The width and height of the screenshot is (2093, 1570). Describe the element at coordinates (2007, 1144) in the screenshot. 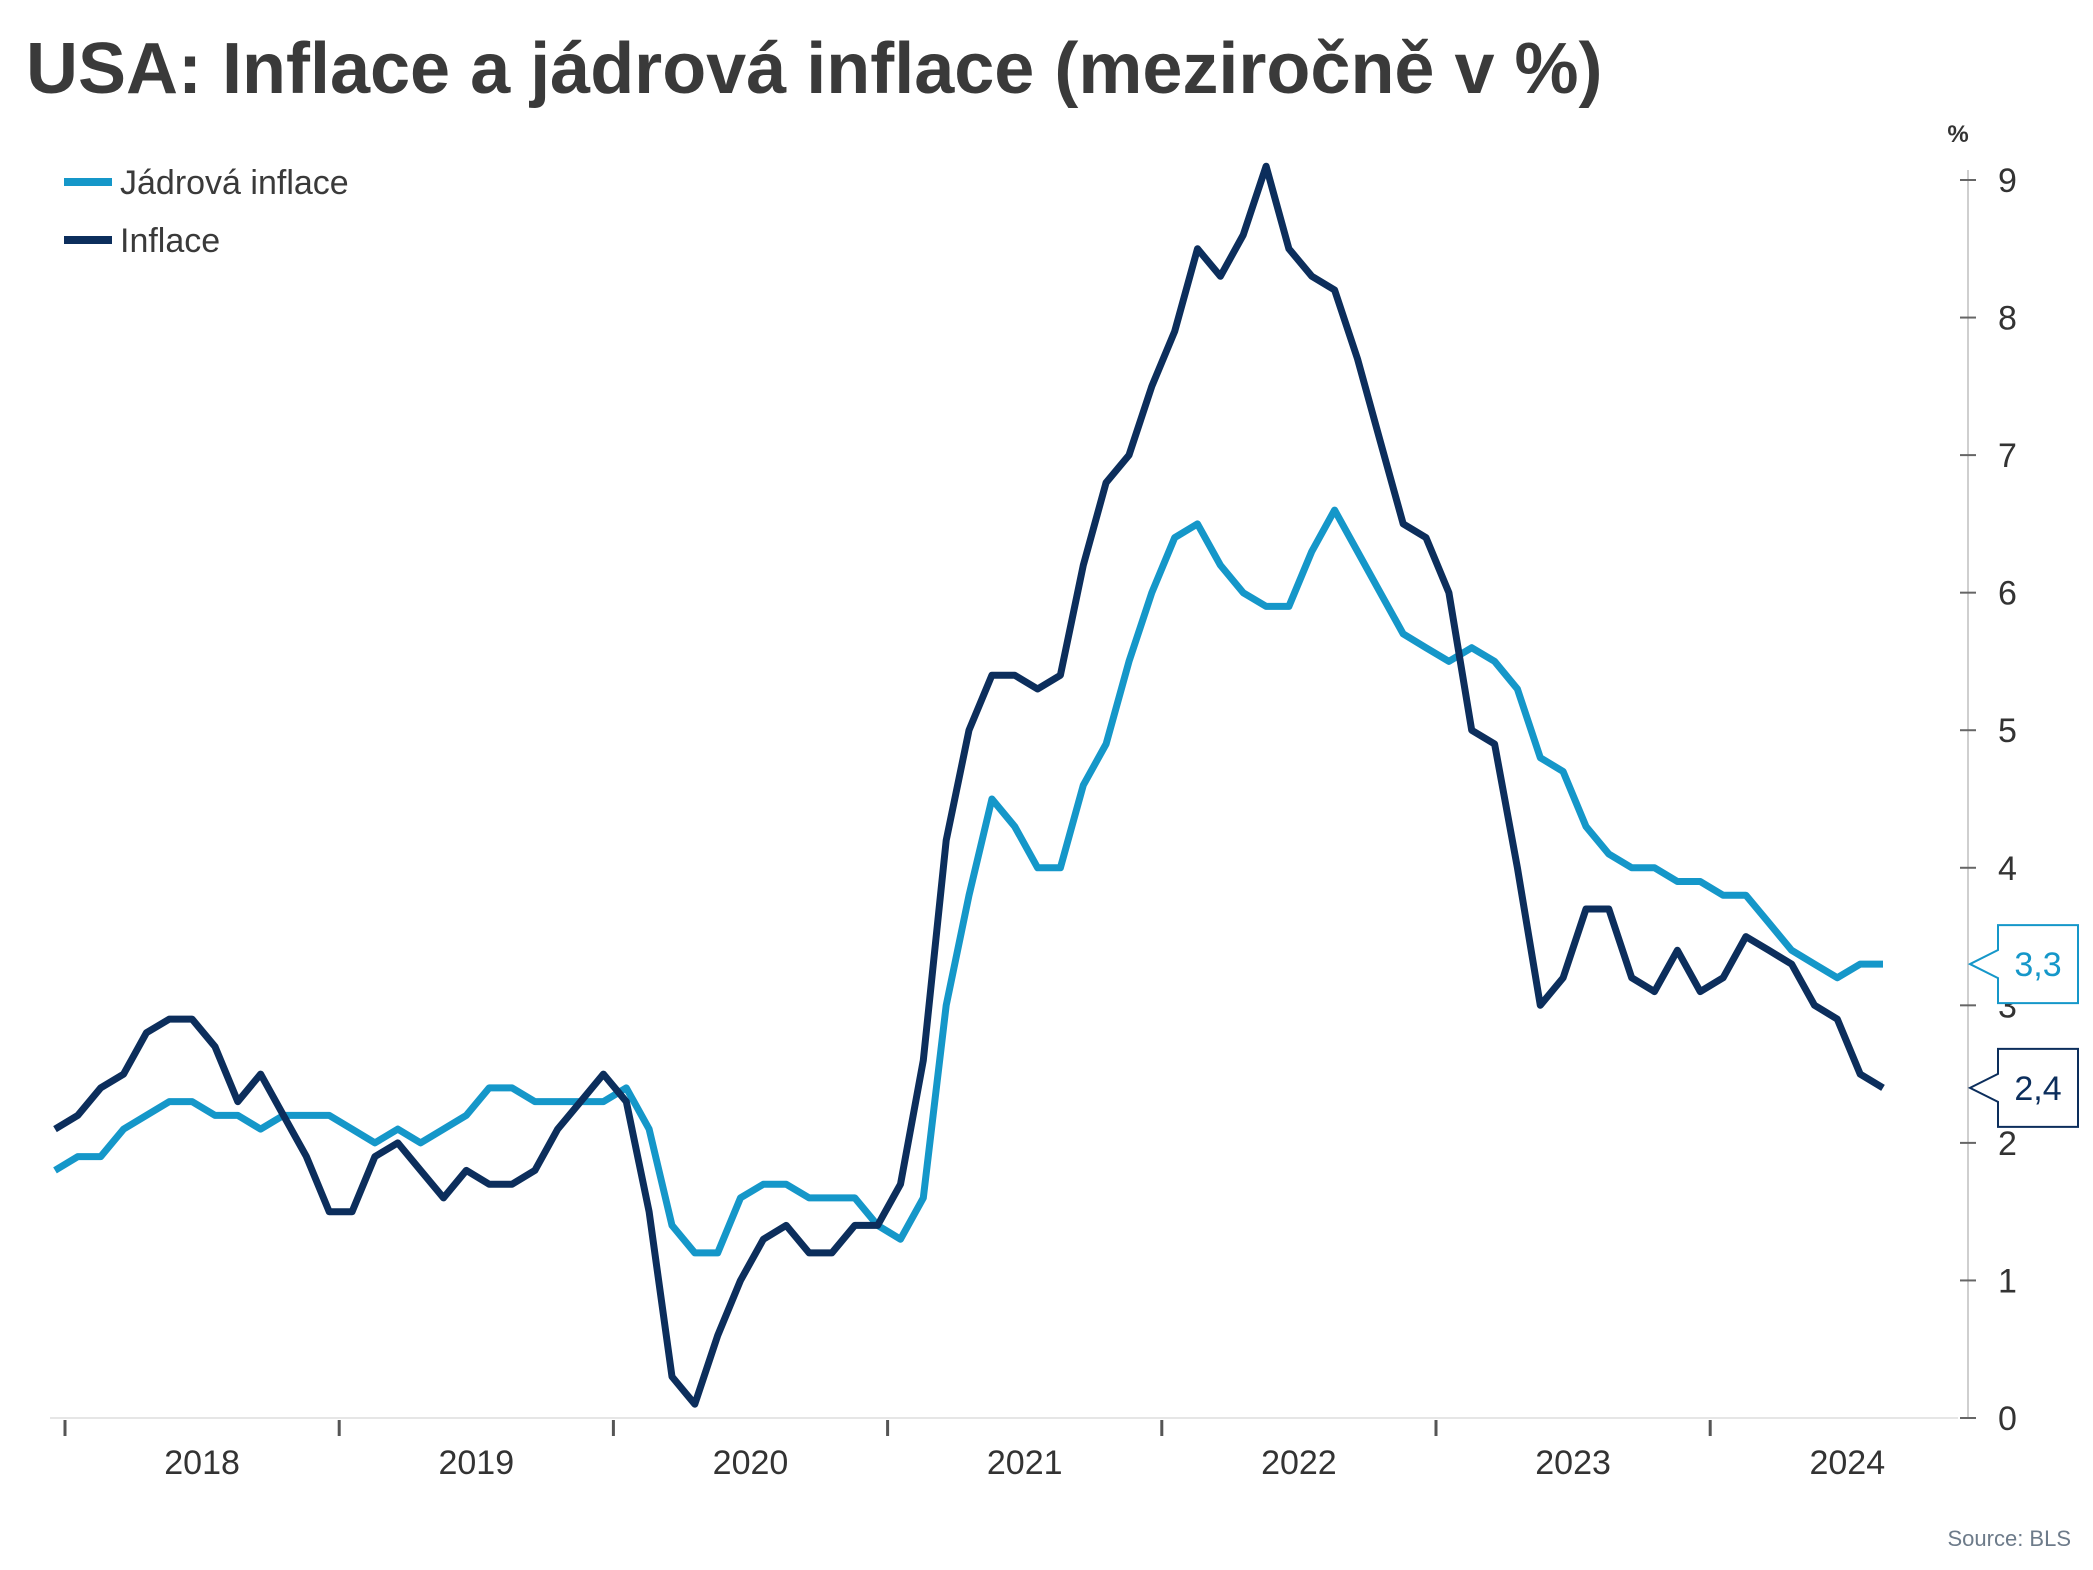

I see `y-tick-label: 2` at that location.